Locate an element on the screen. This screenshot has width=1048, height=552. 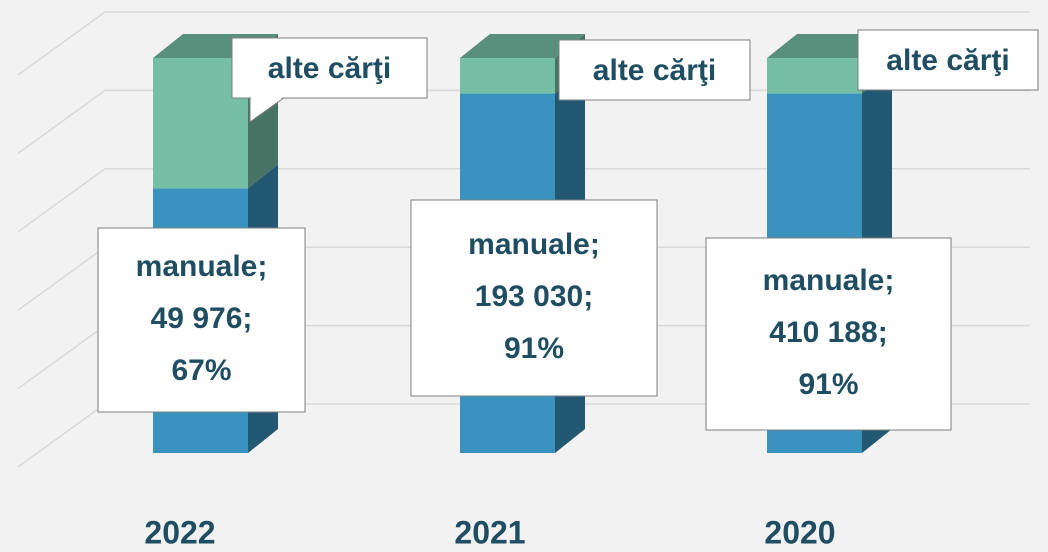
data-label: 67% is located at coordinates (201, 370).